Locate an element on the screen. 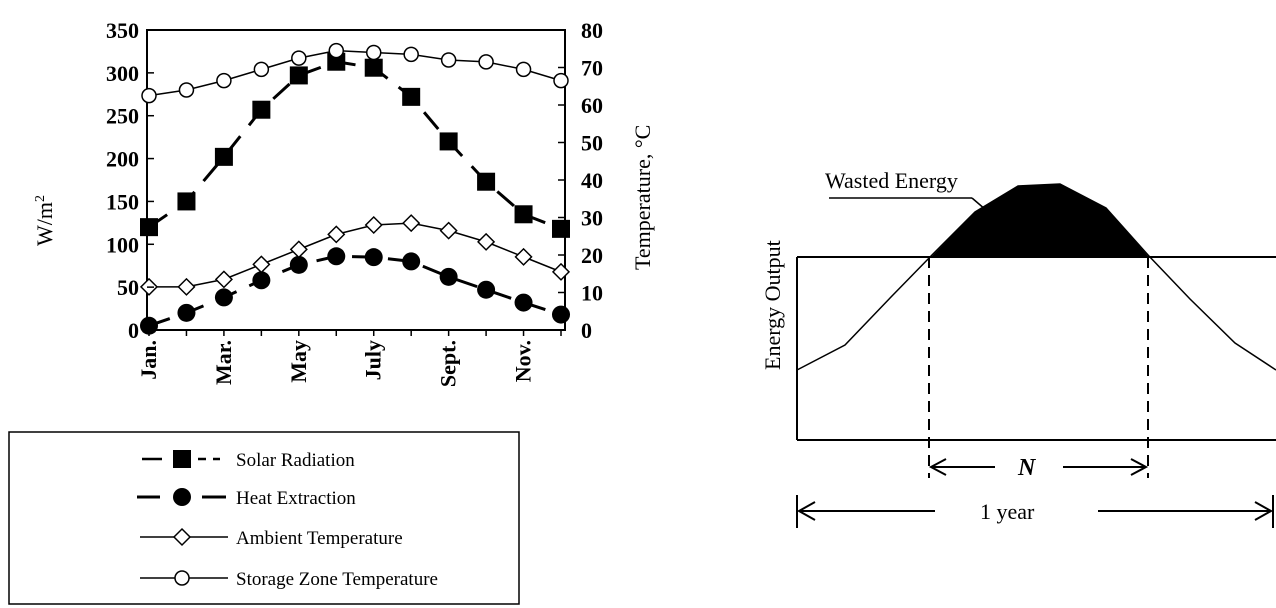  y-tick-label: 200 is located at coordinates (122, 159).